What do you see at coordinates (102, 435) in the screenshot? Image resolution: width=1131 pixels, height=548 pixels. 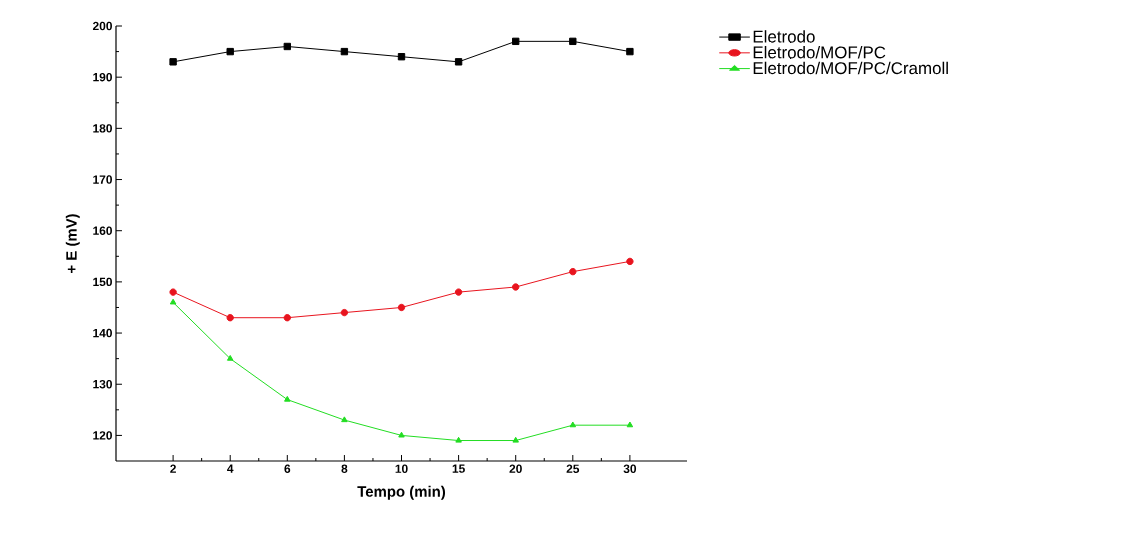 I see `y-tick-label: 120` at bounding box center [102, 435].